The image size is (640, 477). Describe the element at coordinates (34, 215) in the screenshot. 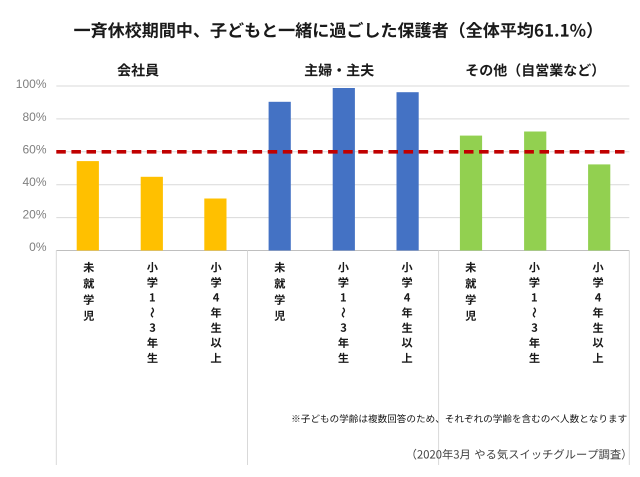

I see `svg-text: 20%` at that location.